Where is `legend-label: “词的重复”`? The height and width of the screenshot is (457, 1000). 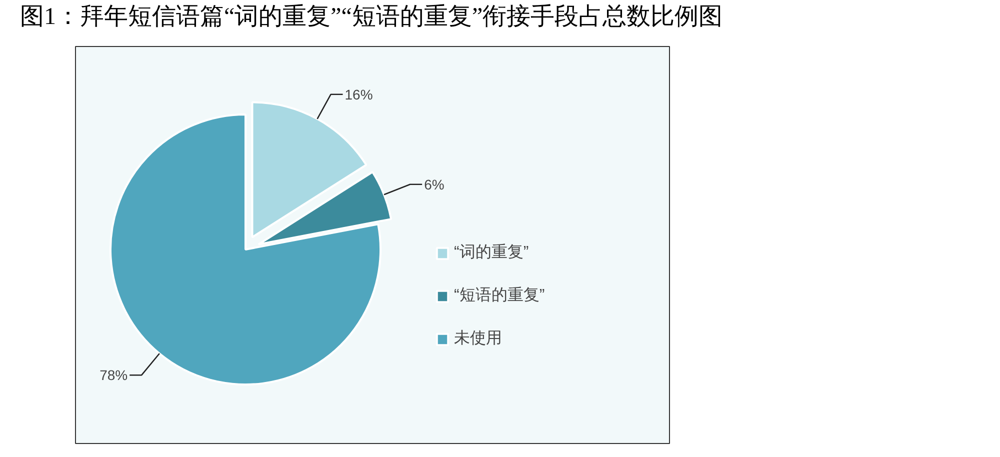 legend-label: “词的重复” is located at coordinates (491, 252).